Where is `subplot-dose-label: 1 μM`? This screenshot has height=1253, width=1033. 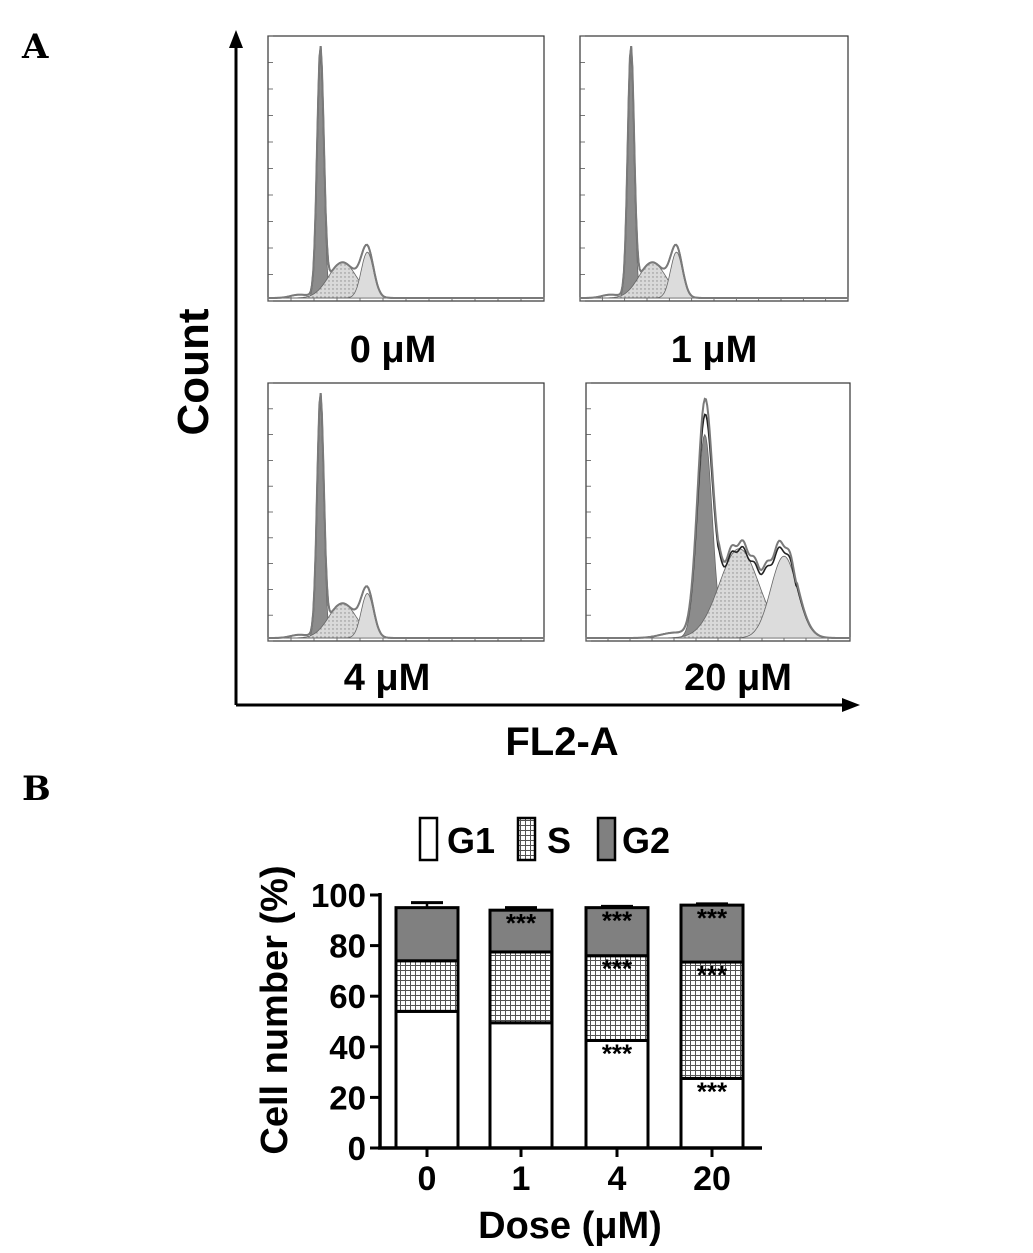 subplot-dose-label: 1 μM is located at coordinates (714, 350).